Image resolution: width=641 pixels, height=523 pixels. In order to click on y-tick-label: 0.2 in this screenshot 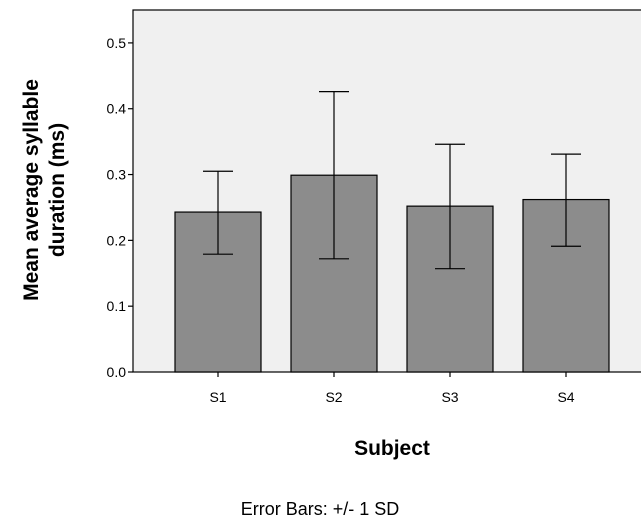, I will do `click(117, 240)`.